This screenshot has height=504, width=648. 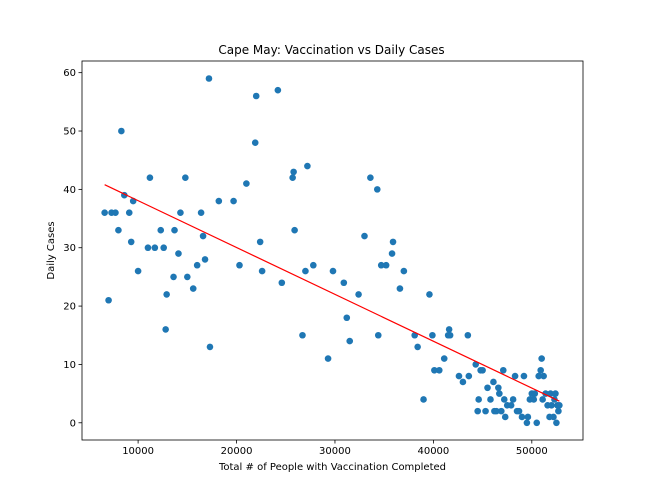 I want to click on y-tick-label: 60, so click(x=69, y=73).